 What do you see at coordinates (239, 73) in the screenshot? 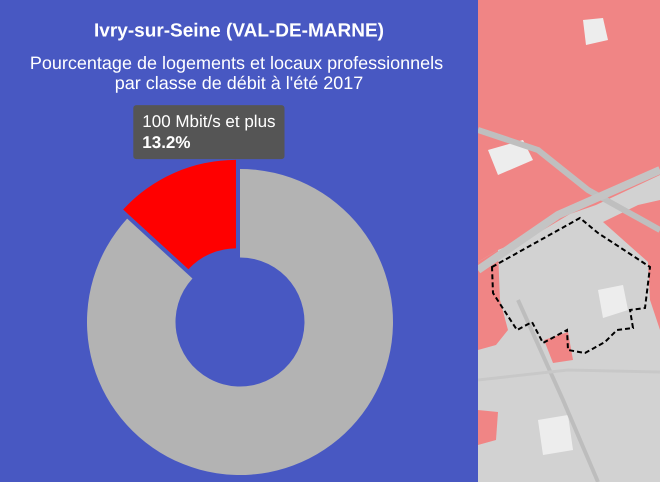
I see `chart-subtitle: Pourcentage de logements et locaux professionnels par classe de débit à l'été 2017` at bounding box center [239, 73].